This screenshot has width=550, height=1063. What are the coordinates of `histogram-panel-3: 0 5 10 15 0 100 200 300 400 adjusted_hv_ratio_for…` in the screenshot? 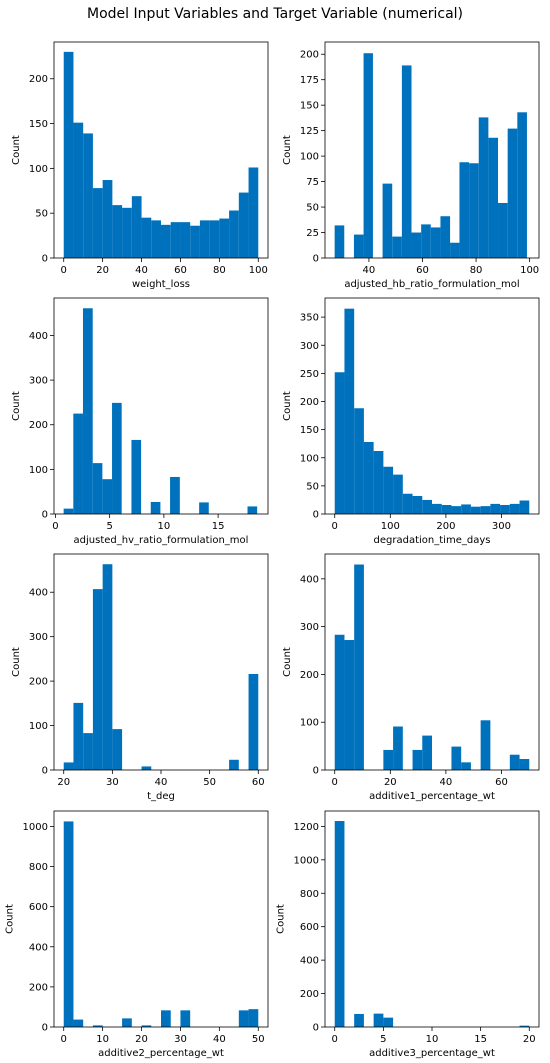 It's located at (140, 421).